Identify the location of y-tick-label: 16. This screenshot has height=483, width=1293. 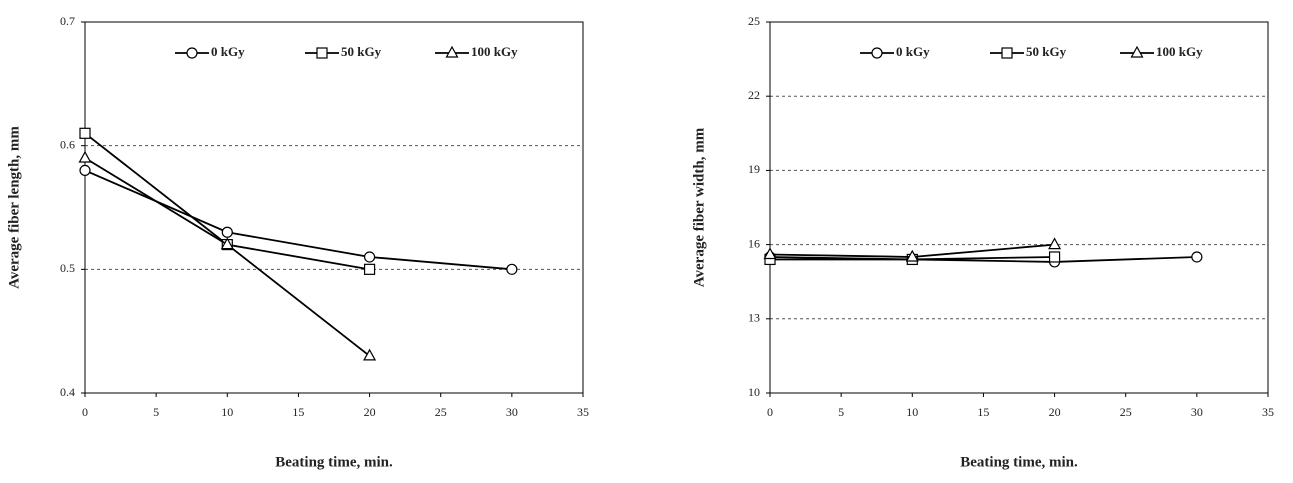
(754, 243).